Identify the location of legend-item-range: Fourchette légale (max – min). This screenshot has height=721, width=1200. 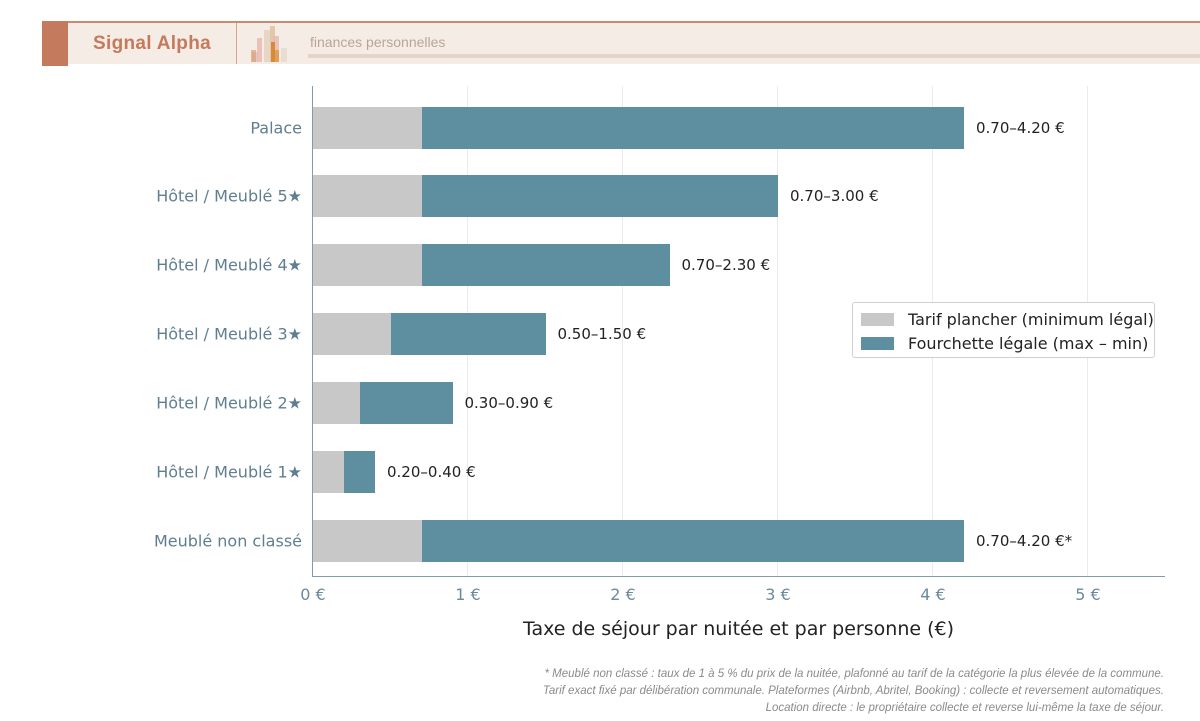
(1004, 343).